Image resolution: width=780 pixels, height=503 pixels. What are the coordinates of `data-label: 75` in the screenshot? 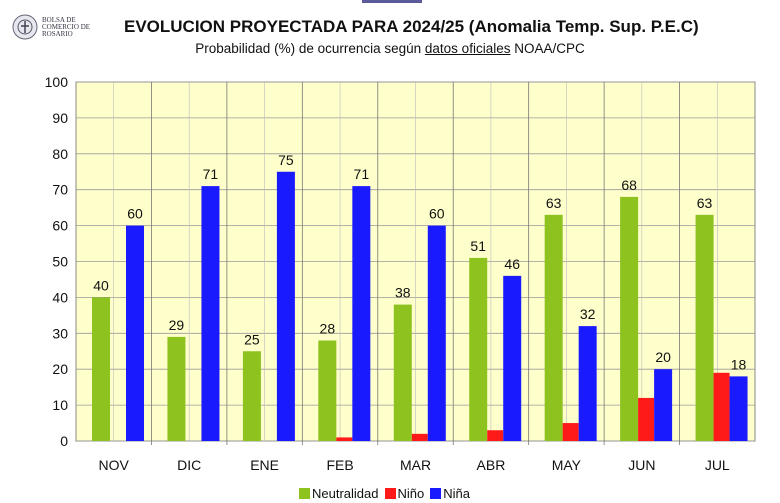 It's located at (286, 160).